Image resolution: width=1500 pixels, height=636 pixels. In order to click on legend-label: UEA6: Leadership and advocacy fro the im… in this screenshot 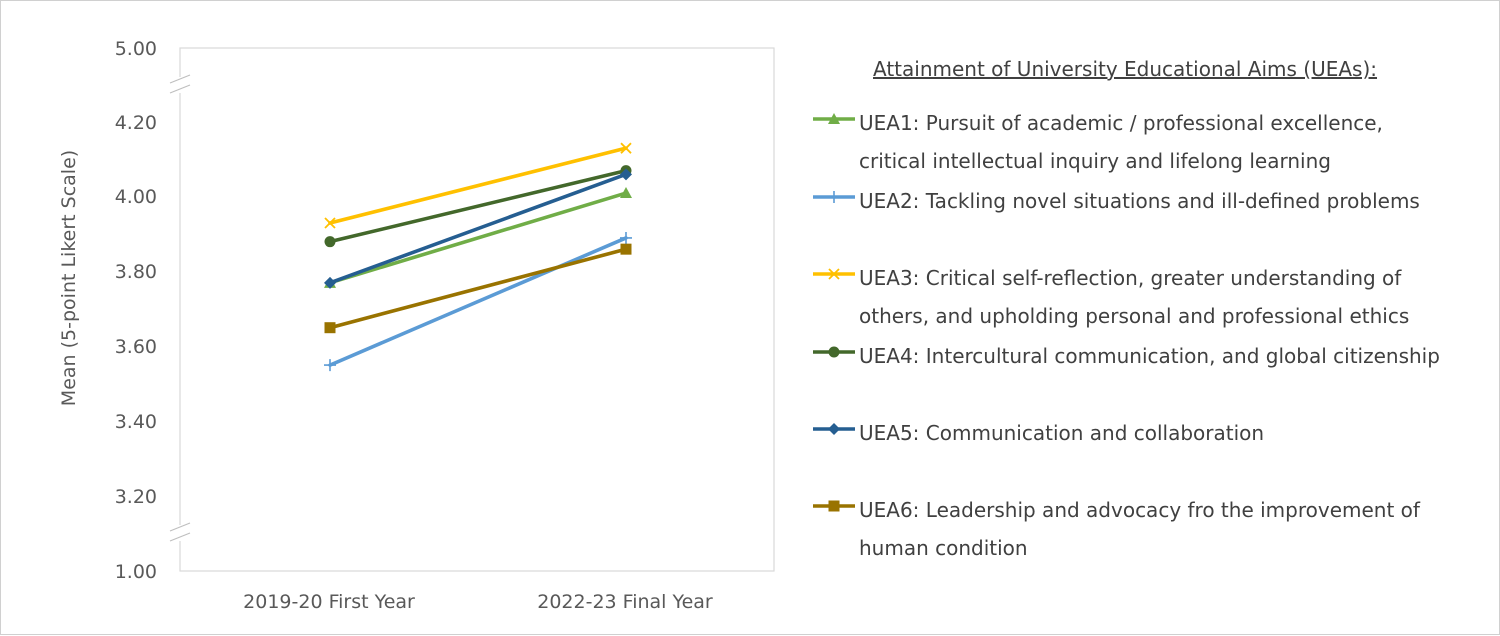, I will do `click(1139, 529)`.